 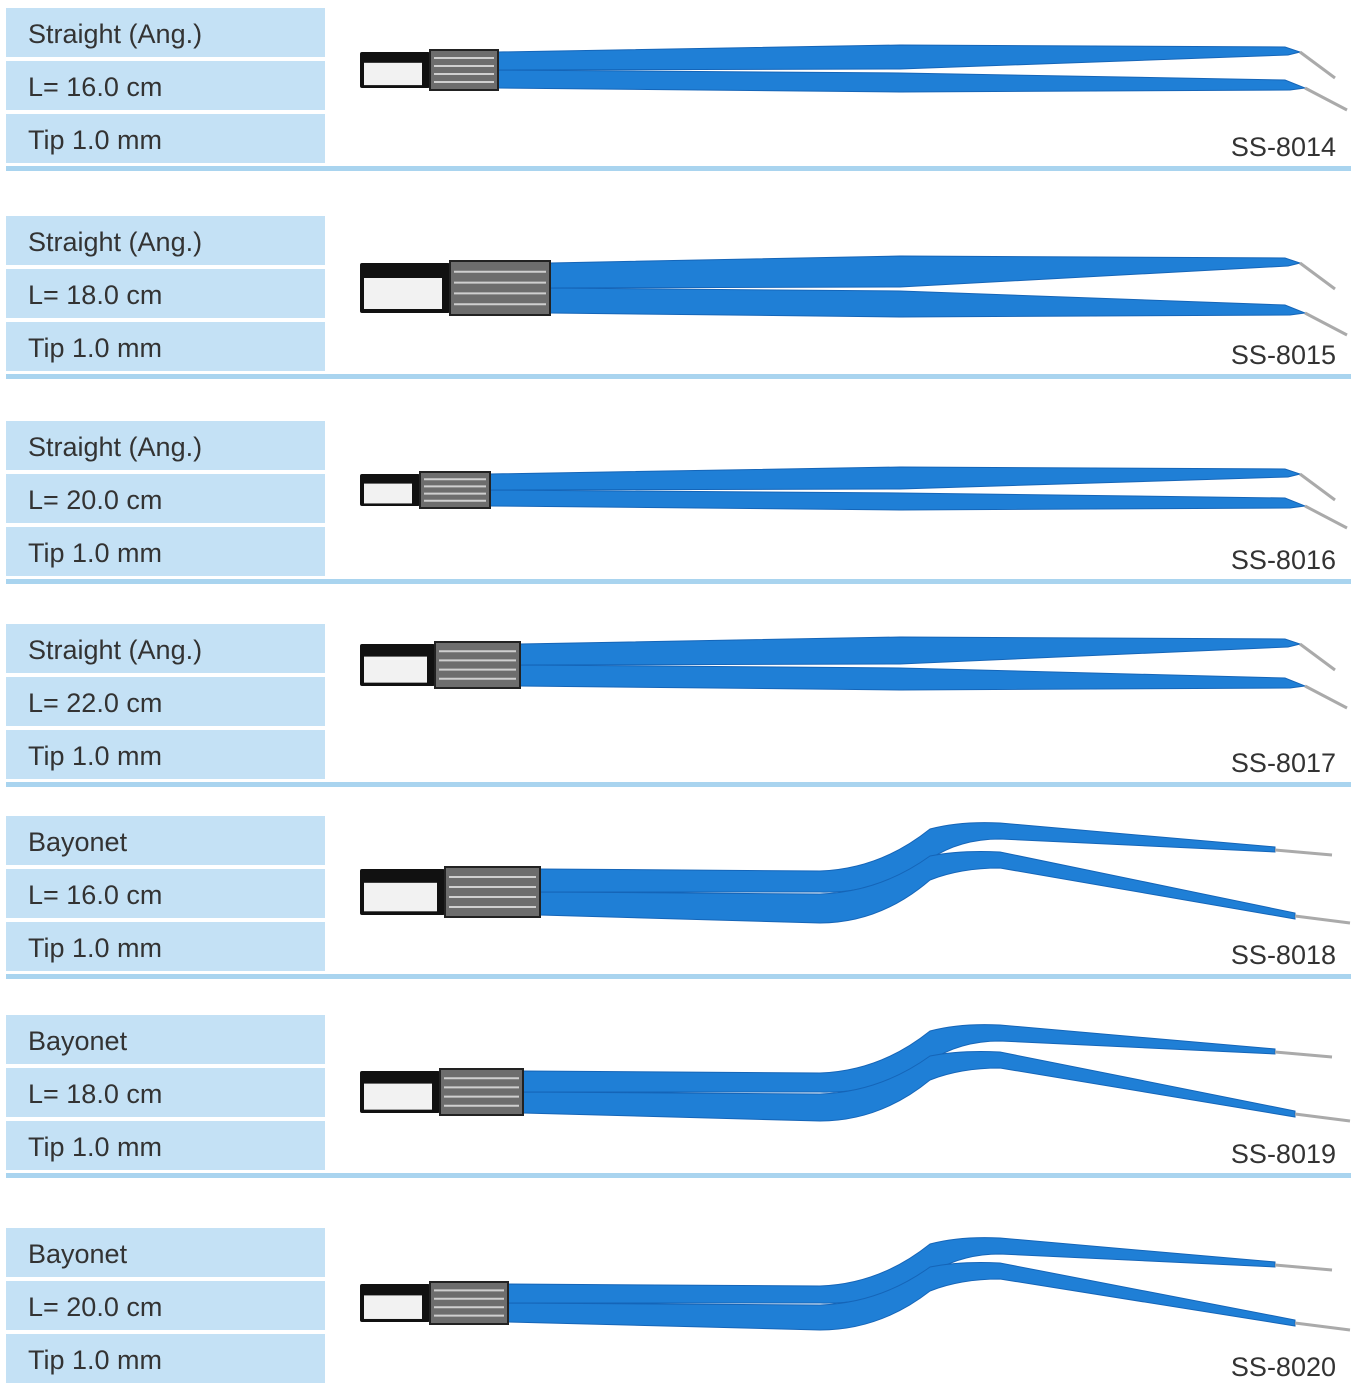 What do you see at coordinates (1283, 955) in the screenshot?
I see `product-code: SS-8018` at bounding box center [1283, 955].